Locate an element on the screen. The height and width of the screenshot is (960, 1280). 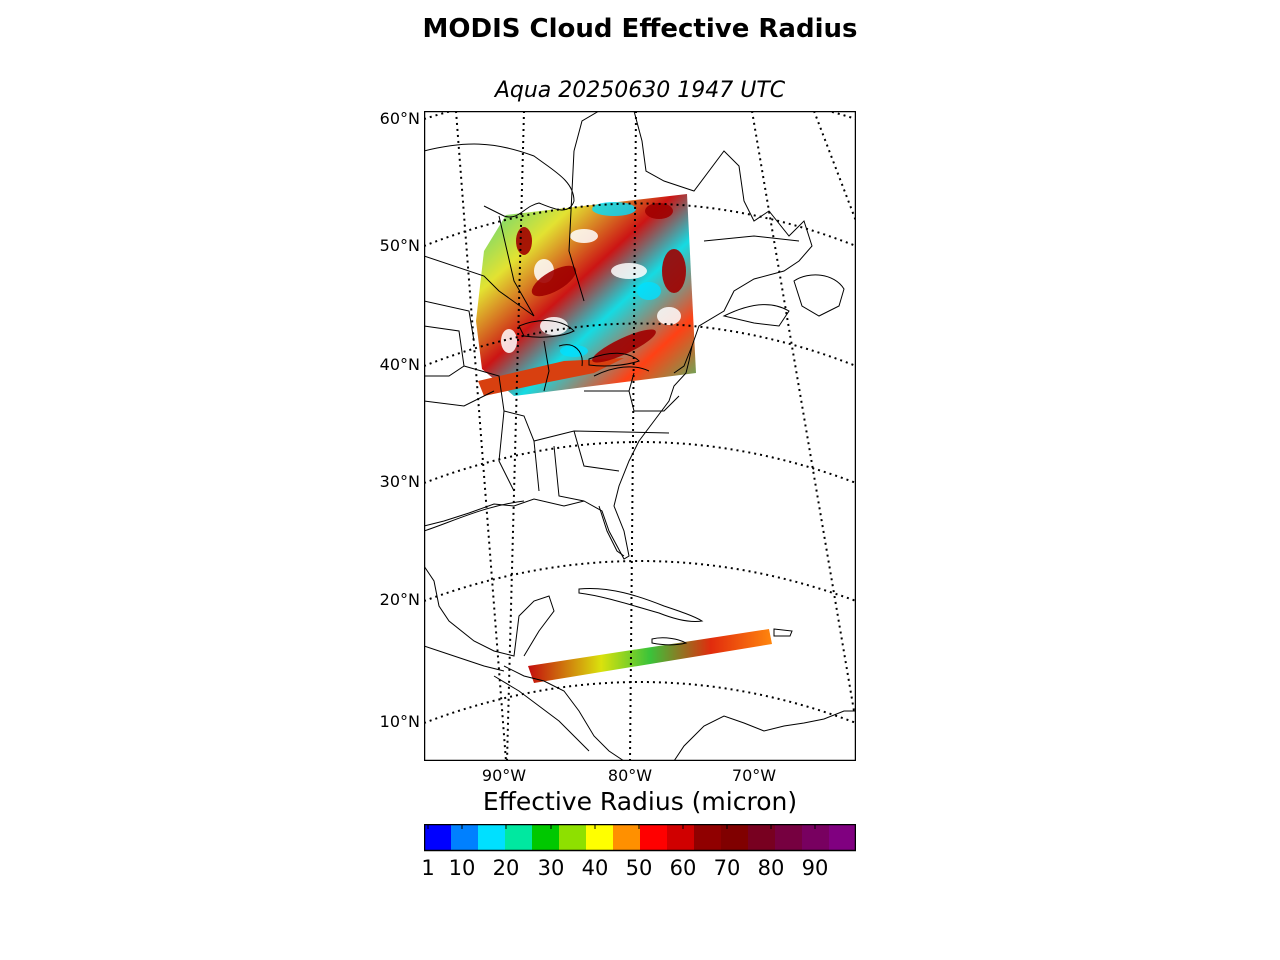
colorbar-tick-label: 60 is located at coordinates (683, 868).